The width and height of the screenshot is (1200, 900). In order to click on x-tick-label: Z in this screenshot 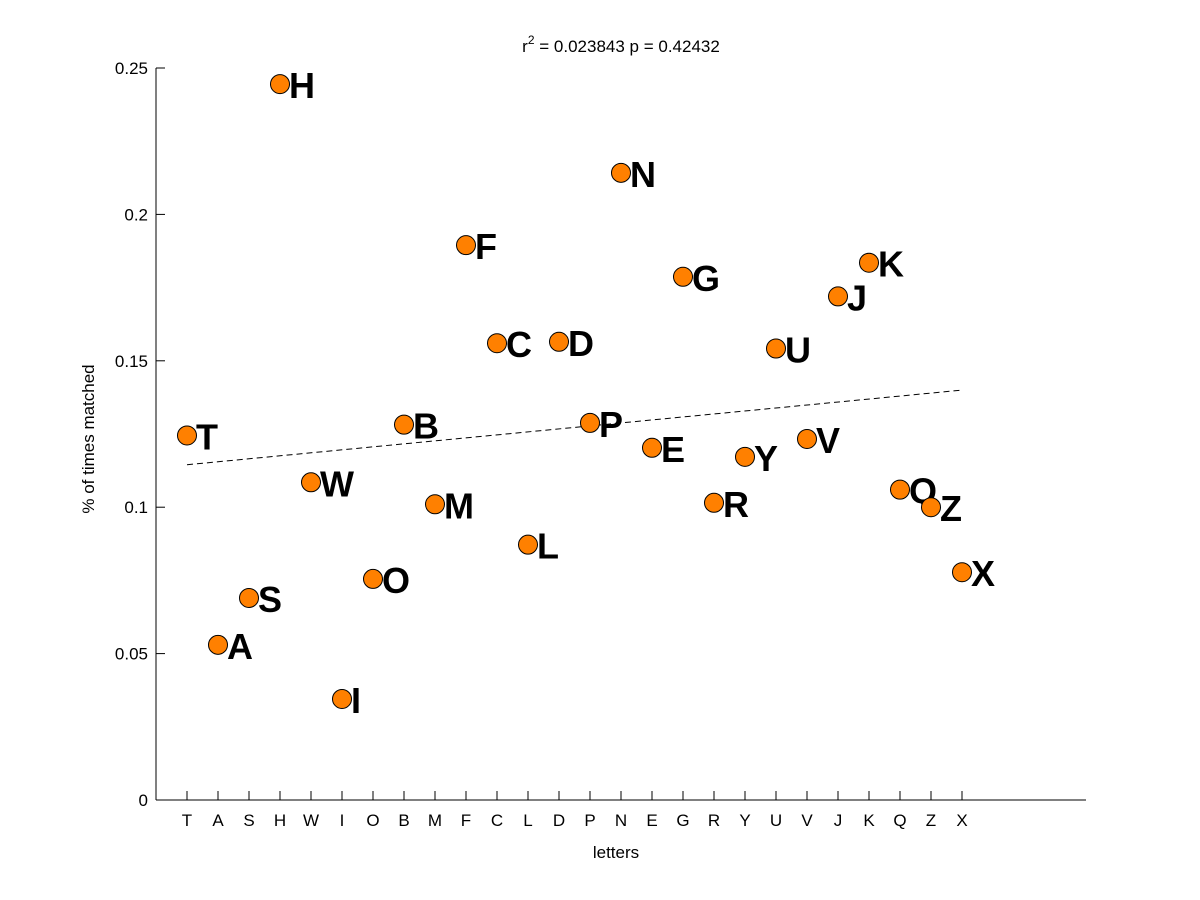, I will do `click(931, 820)`.